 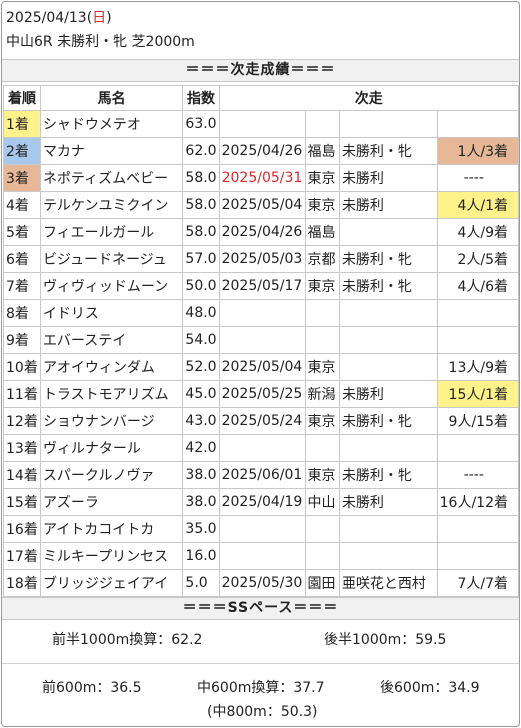 I want to click on rank-cell: 6着, so click(x=22, y=259).